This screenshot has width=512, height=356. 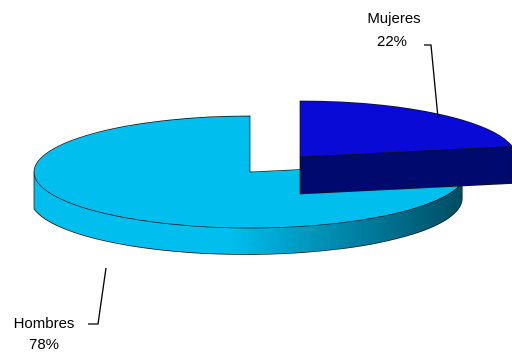 I want to click on hombres-percent-label: 78%, so click(x=44, y=344).